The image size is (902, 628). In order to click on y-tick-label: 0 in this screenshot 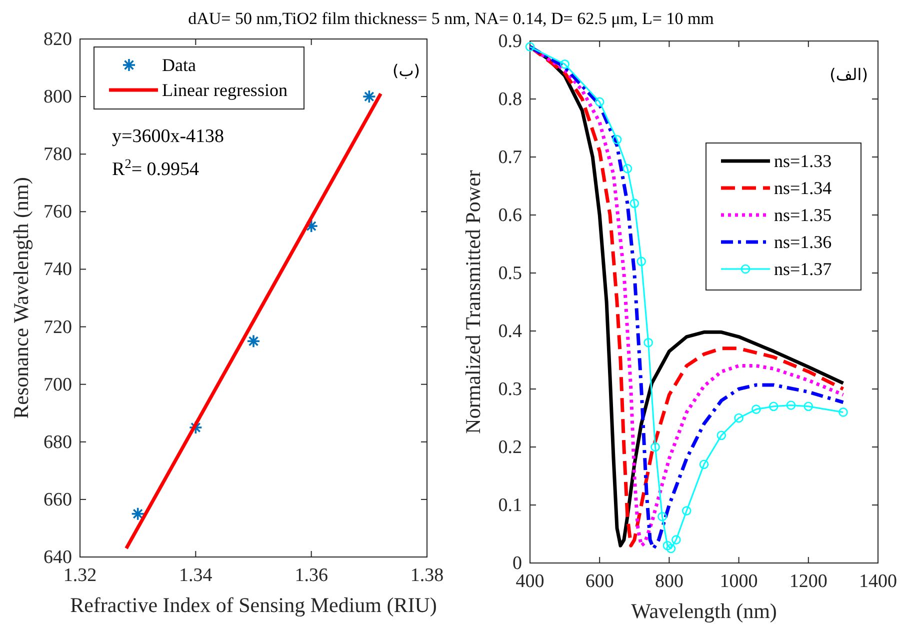, I will do `click(517, 563)`.